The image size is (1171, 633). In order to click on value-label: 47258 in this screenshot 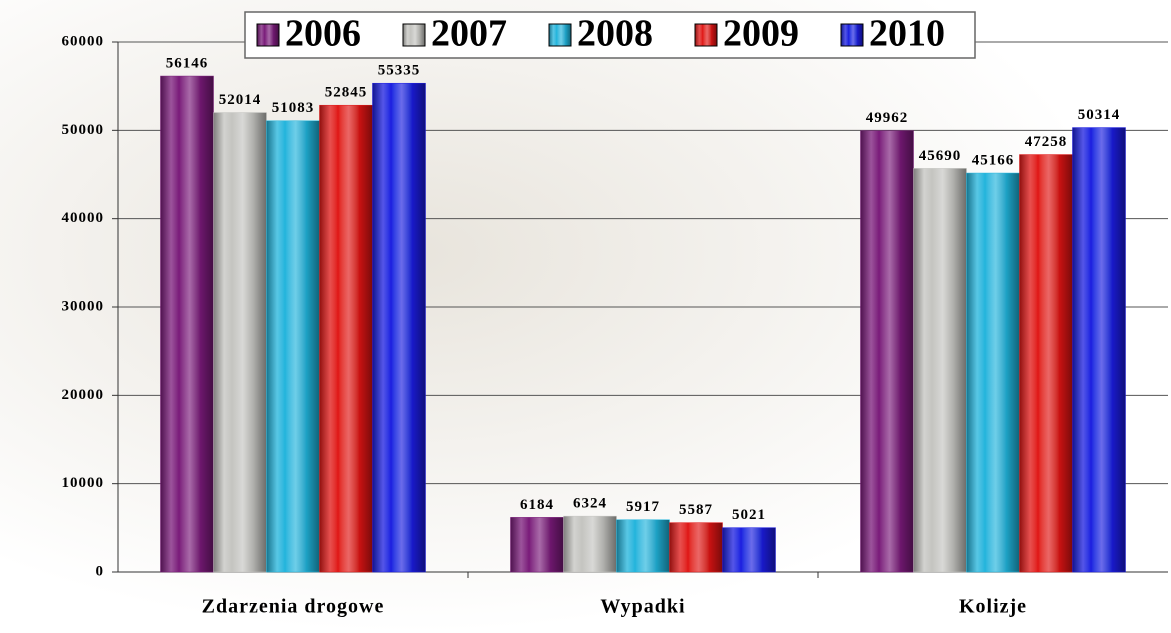, I will do `click(1046, 142)`.